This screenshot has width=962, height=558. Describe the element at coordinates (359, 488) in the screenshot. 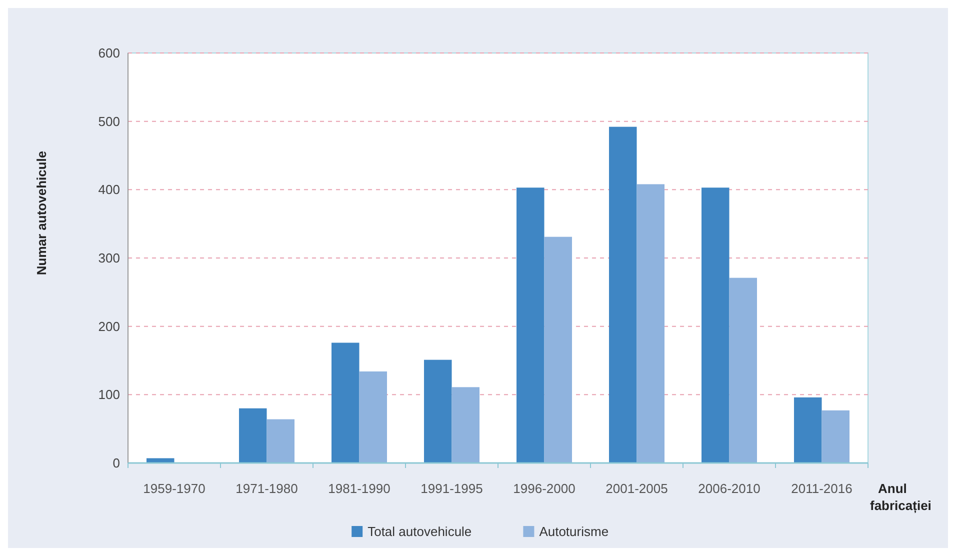

I see `x-tick-label: 1981-1990` at that location.